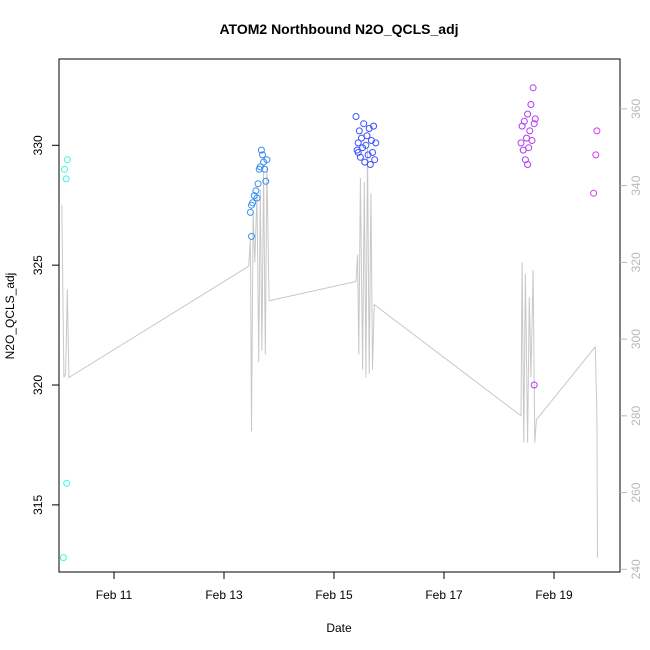 Image resolution: width=650 pixels, height=650 pixels. What do you see at coordinates (636, 492) in the screenshot?
I see `y-right-tick-label: 260` at bounding box center [636, 492].